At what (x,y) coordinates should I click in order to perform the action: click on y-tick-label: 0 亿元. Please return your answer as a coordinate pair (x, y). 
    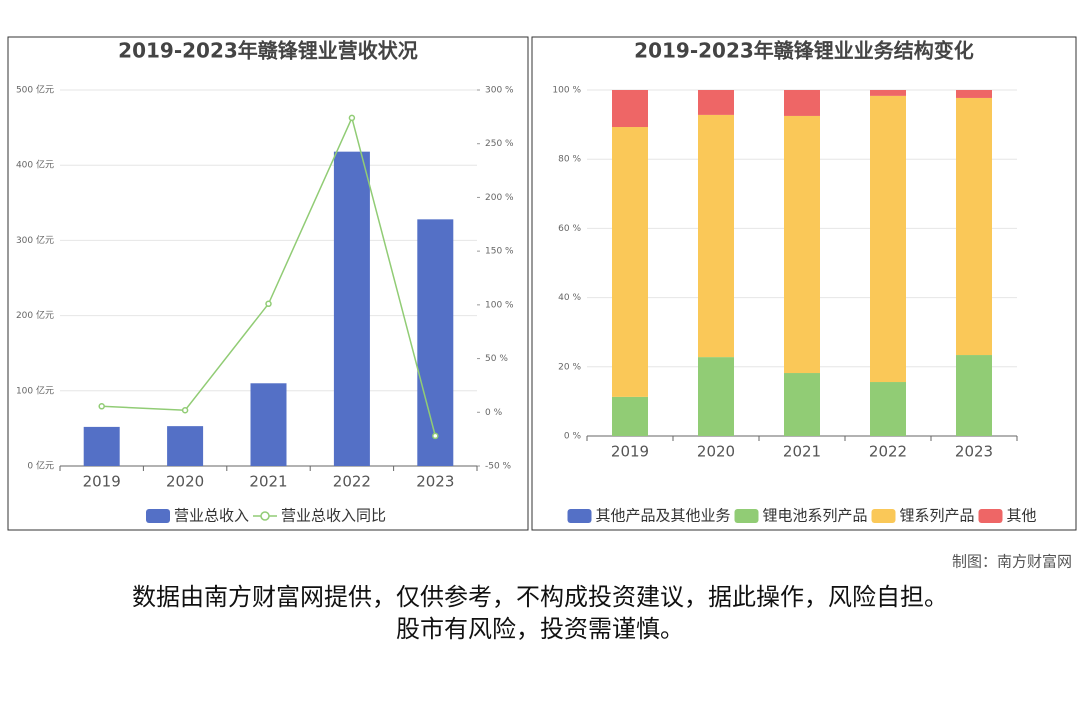
    Looking at the image, I should click on (40, 466).